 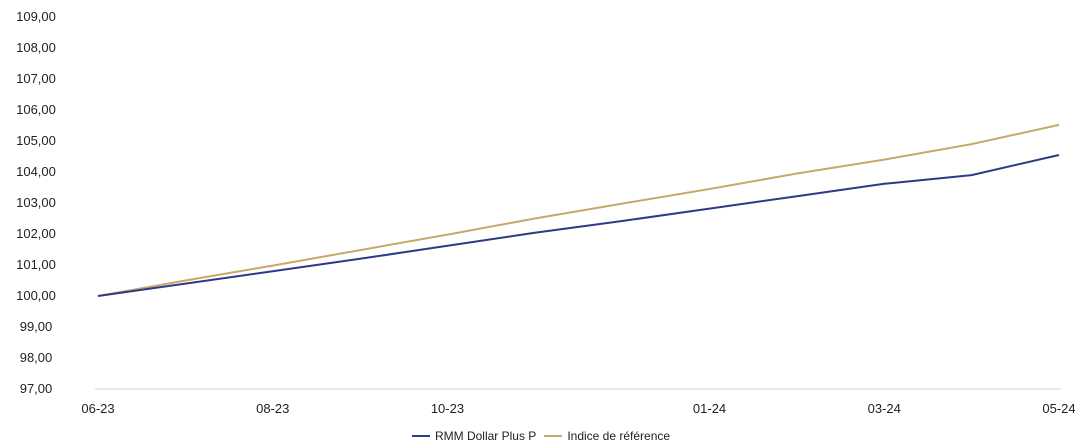 What do you see at coordinates (709, 408) in the screenshot?
I see `x-tick-label: 01-24` at bounding box center [709, 408].